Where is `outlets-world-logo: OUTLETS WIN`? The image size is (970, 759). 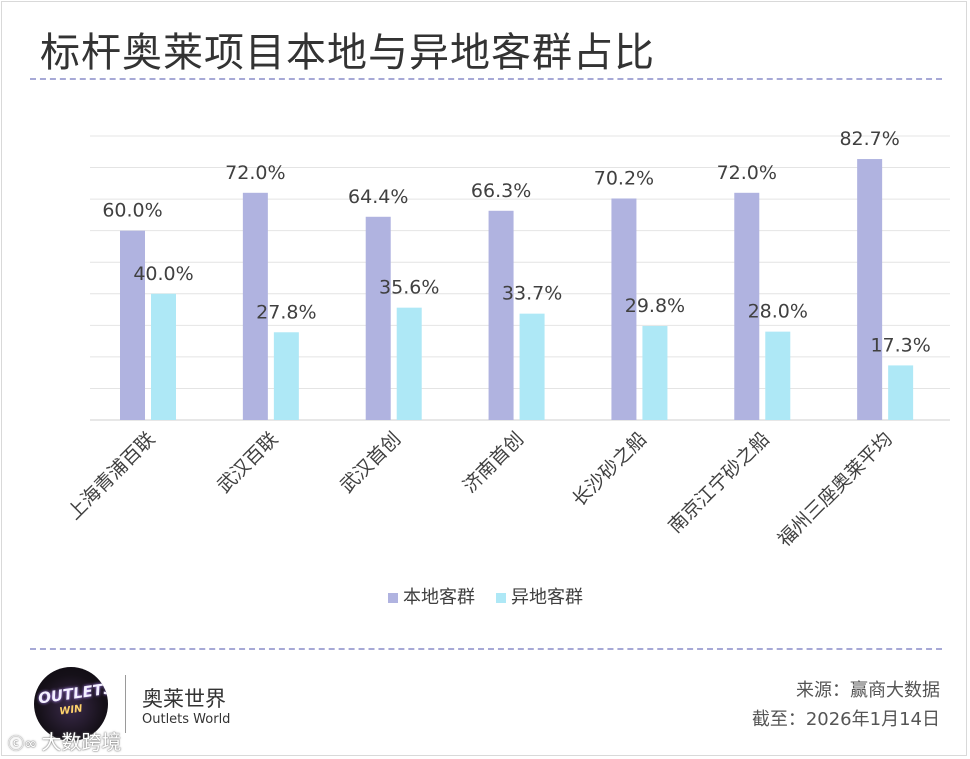
outlets-world-logo: OUTLETS WIN is located at coordinates (71, 704).